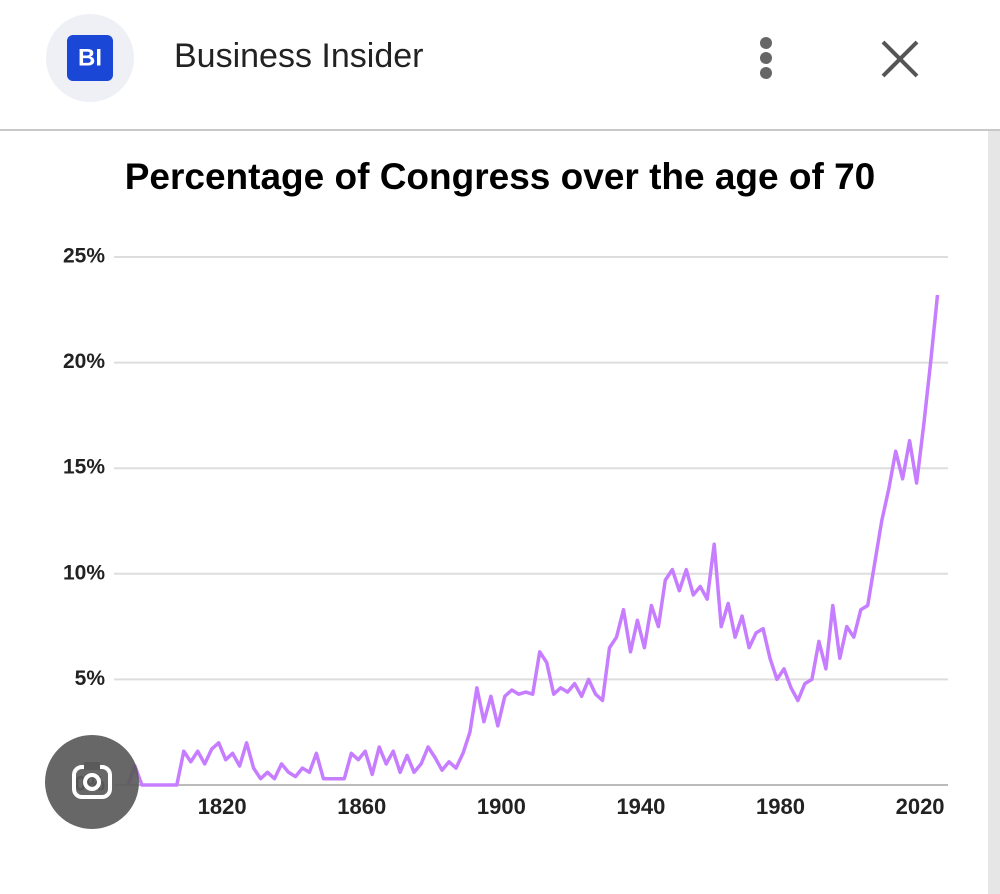  What do you see at coordinates (298, 56) in the screenshot?
I see `header-title: Business Insider` at bounding box center [298, 56].